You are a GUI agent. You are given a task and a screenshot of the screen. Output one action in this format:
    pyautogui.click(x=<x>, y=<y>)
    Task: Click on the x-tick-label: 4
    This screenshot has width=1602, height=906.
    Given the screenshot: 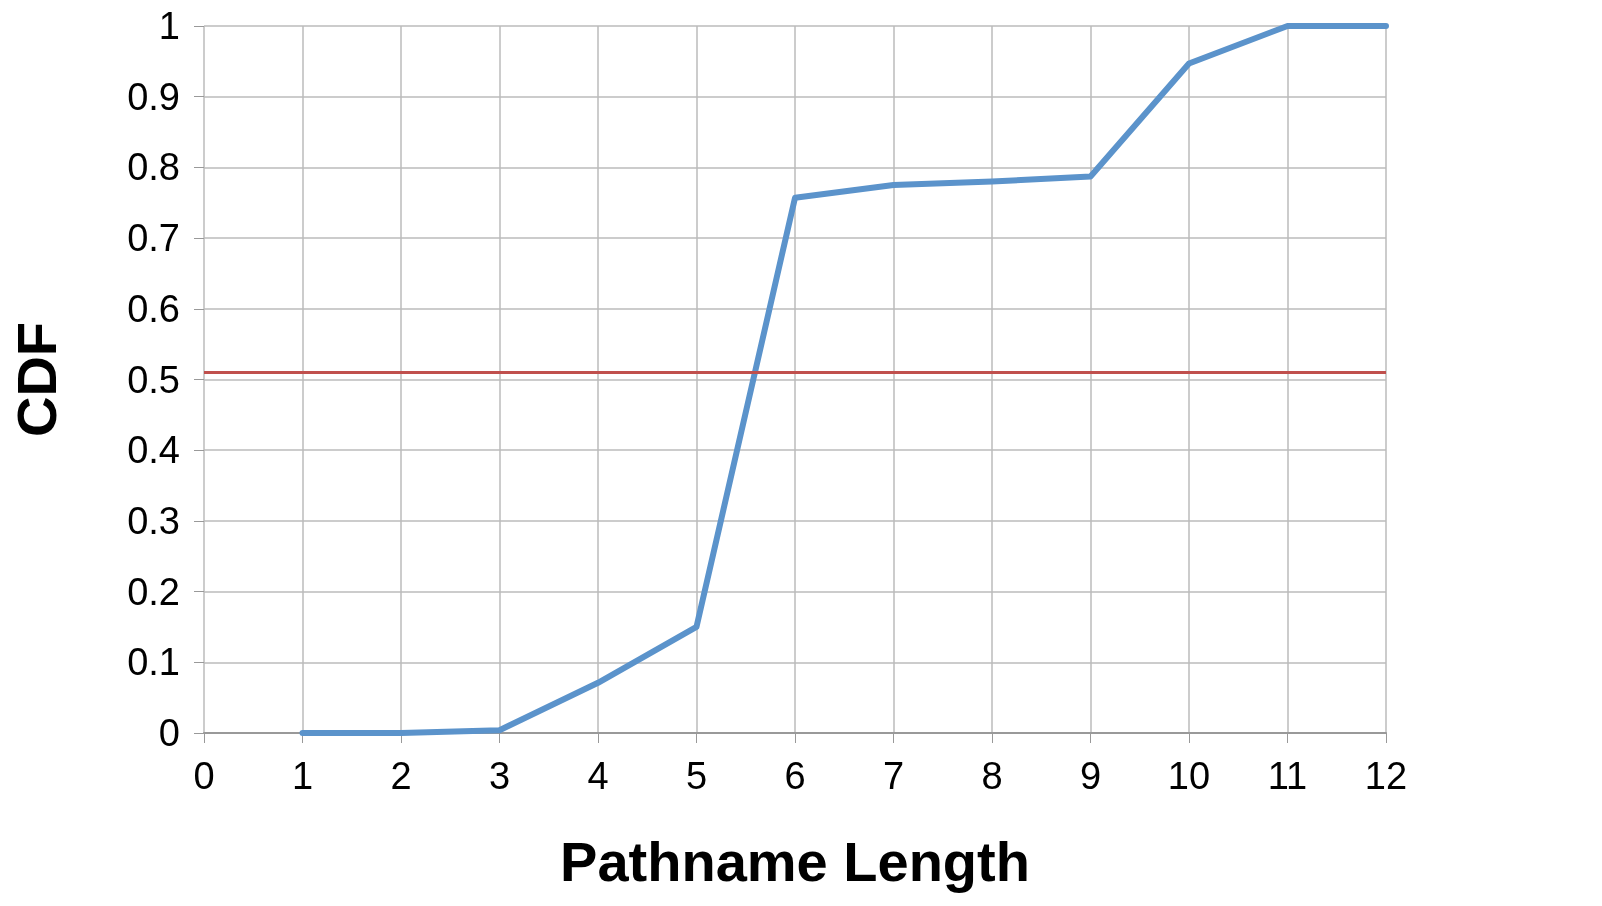 What is the action you would take?
    pyautogui.click(x=598, y=776)
    